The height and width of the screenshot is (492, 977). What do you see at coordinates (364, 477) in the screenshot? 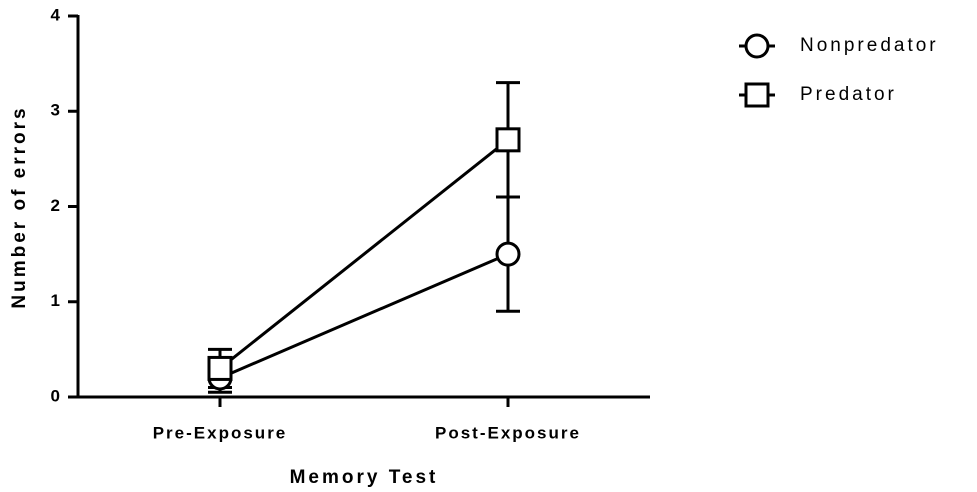
I see `x-axis-title: Memory Test` at bounding box center [364, 477].